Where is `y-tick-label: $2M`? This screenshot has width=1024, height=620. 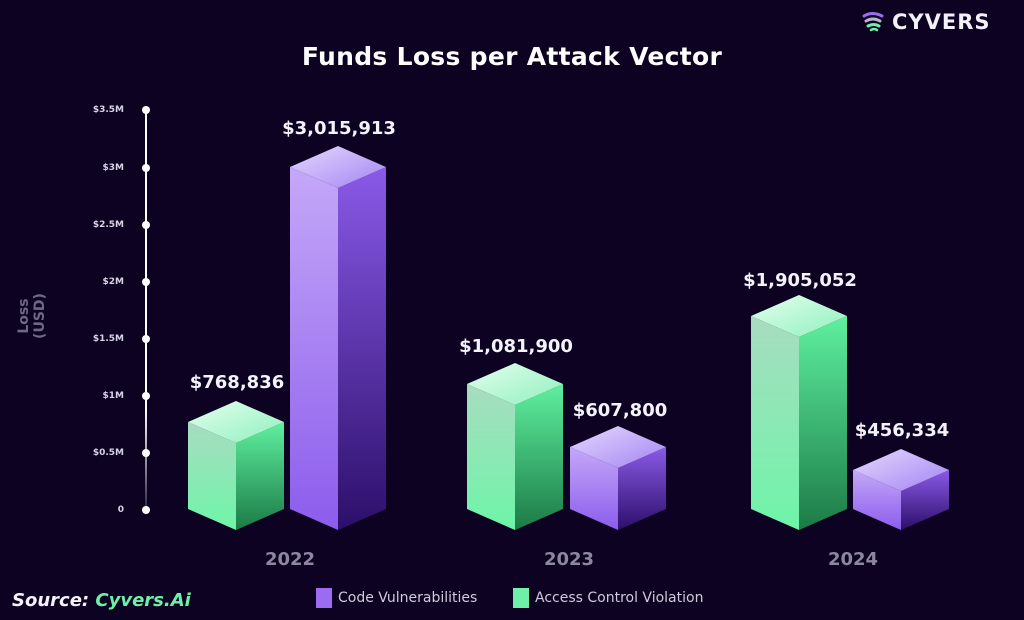
y-tick-label: $2M is located at coordinates (113, 282).